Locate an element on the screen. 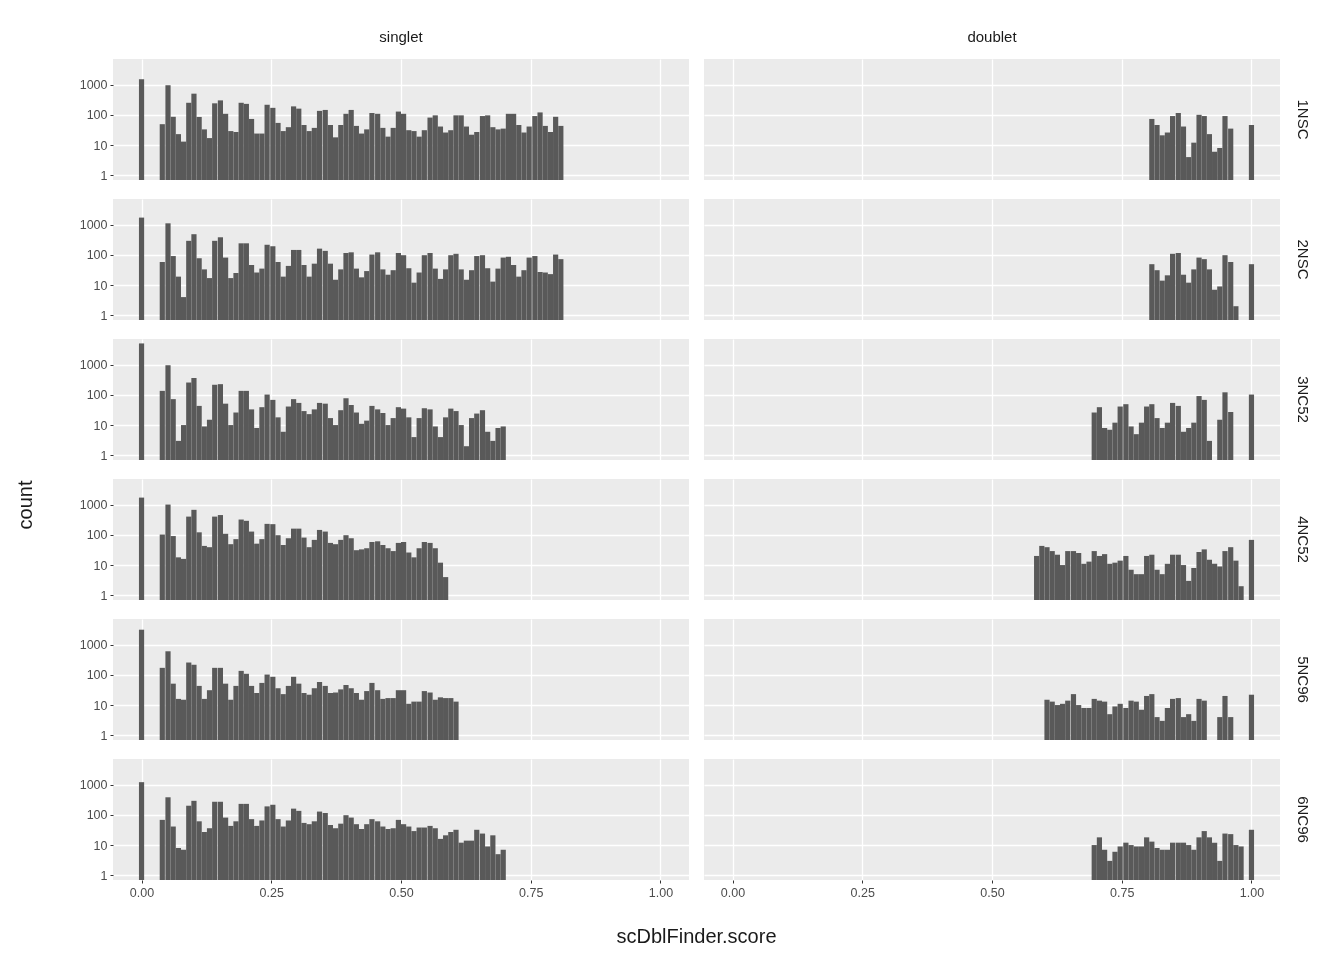 Image resolution: width=1344 pixels, height=960 pixels. y2-axis-title: 6NC96 is located at coordinates (1303, 819).